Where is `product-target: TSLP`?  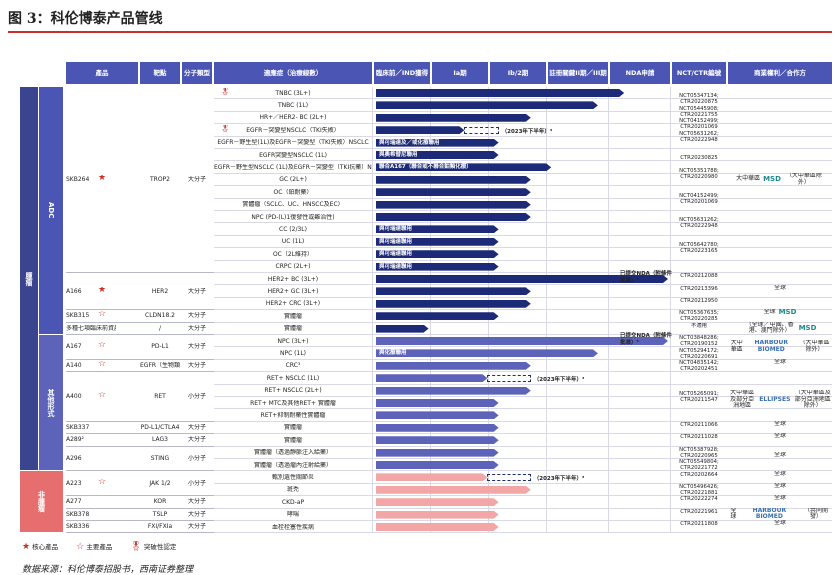
product-target: TSLP is located at coordinates (160, 514).